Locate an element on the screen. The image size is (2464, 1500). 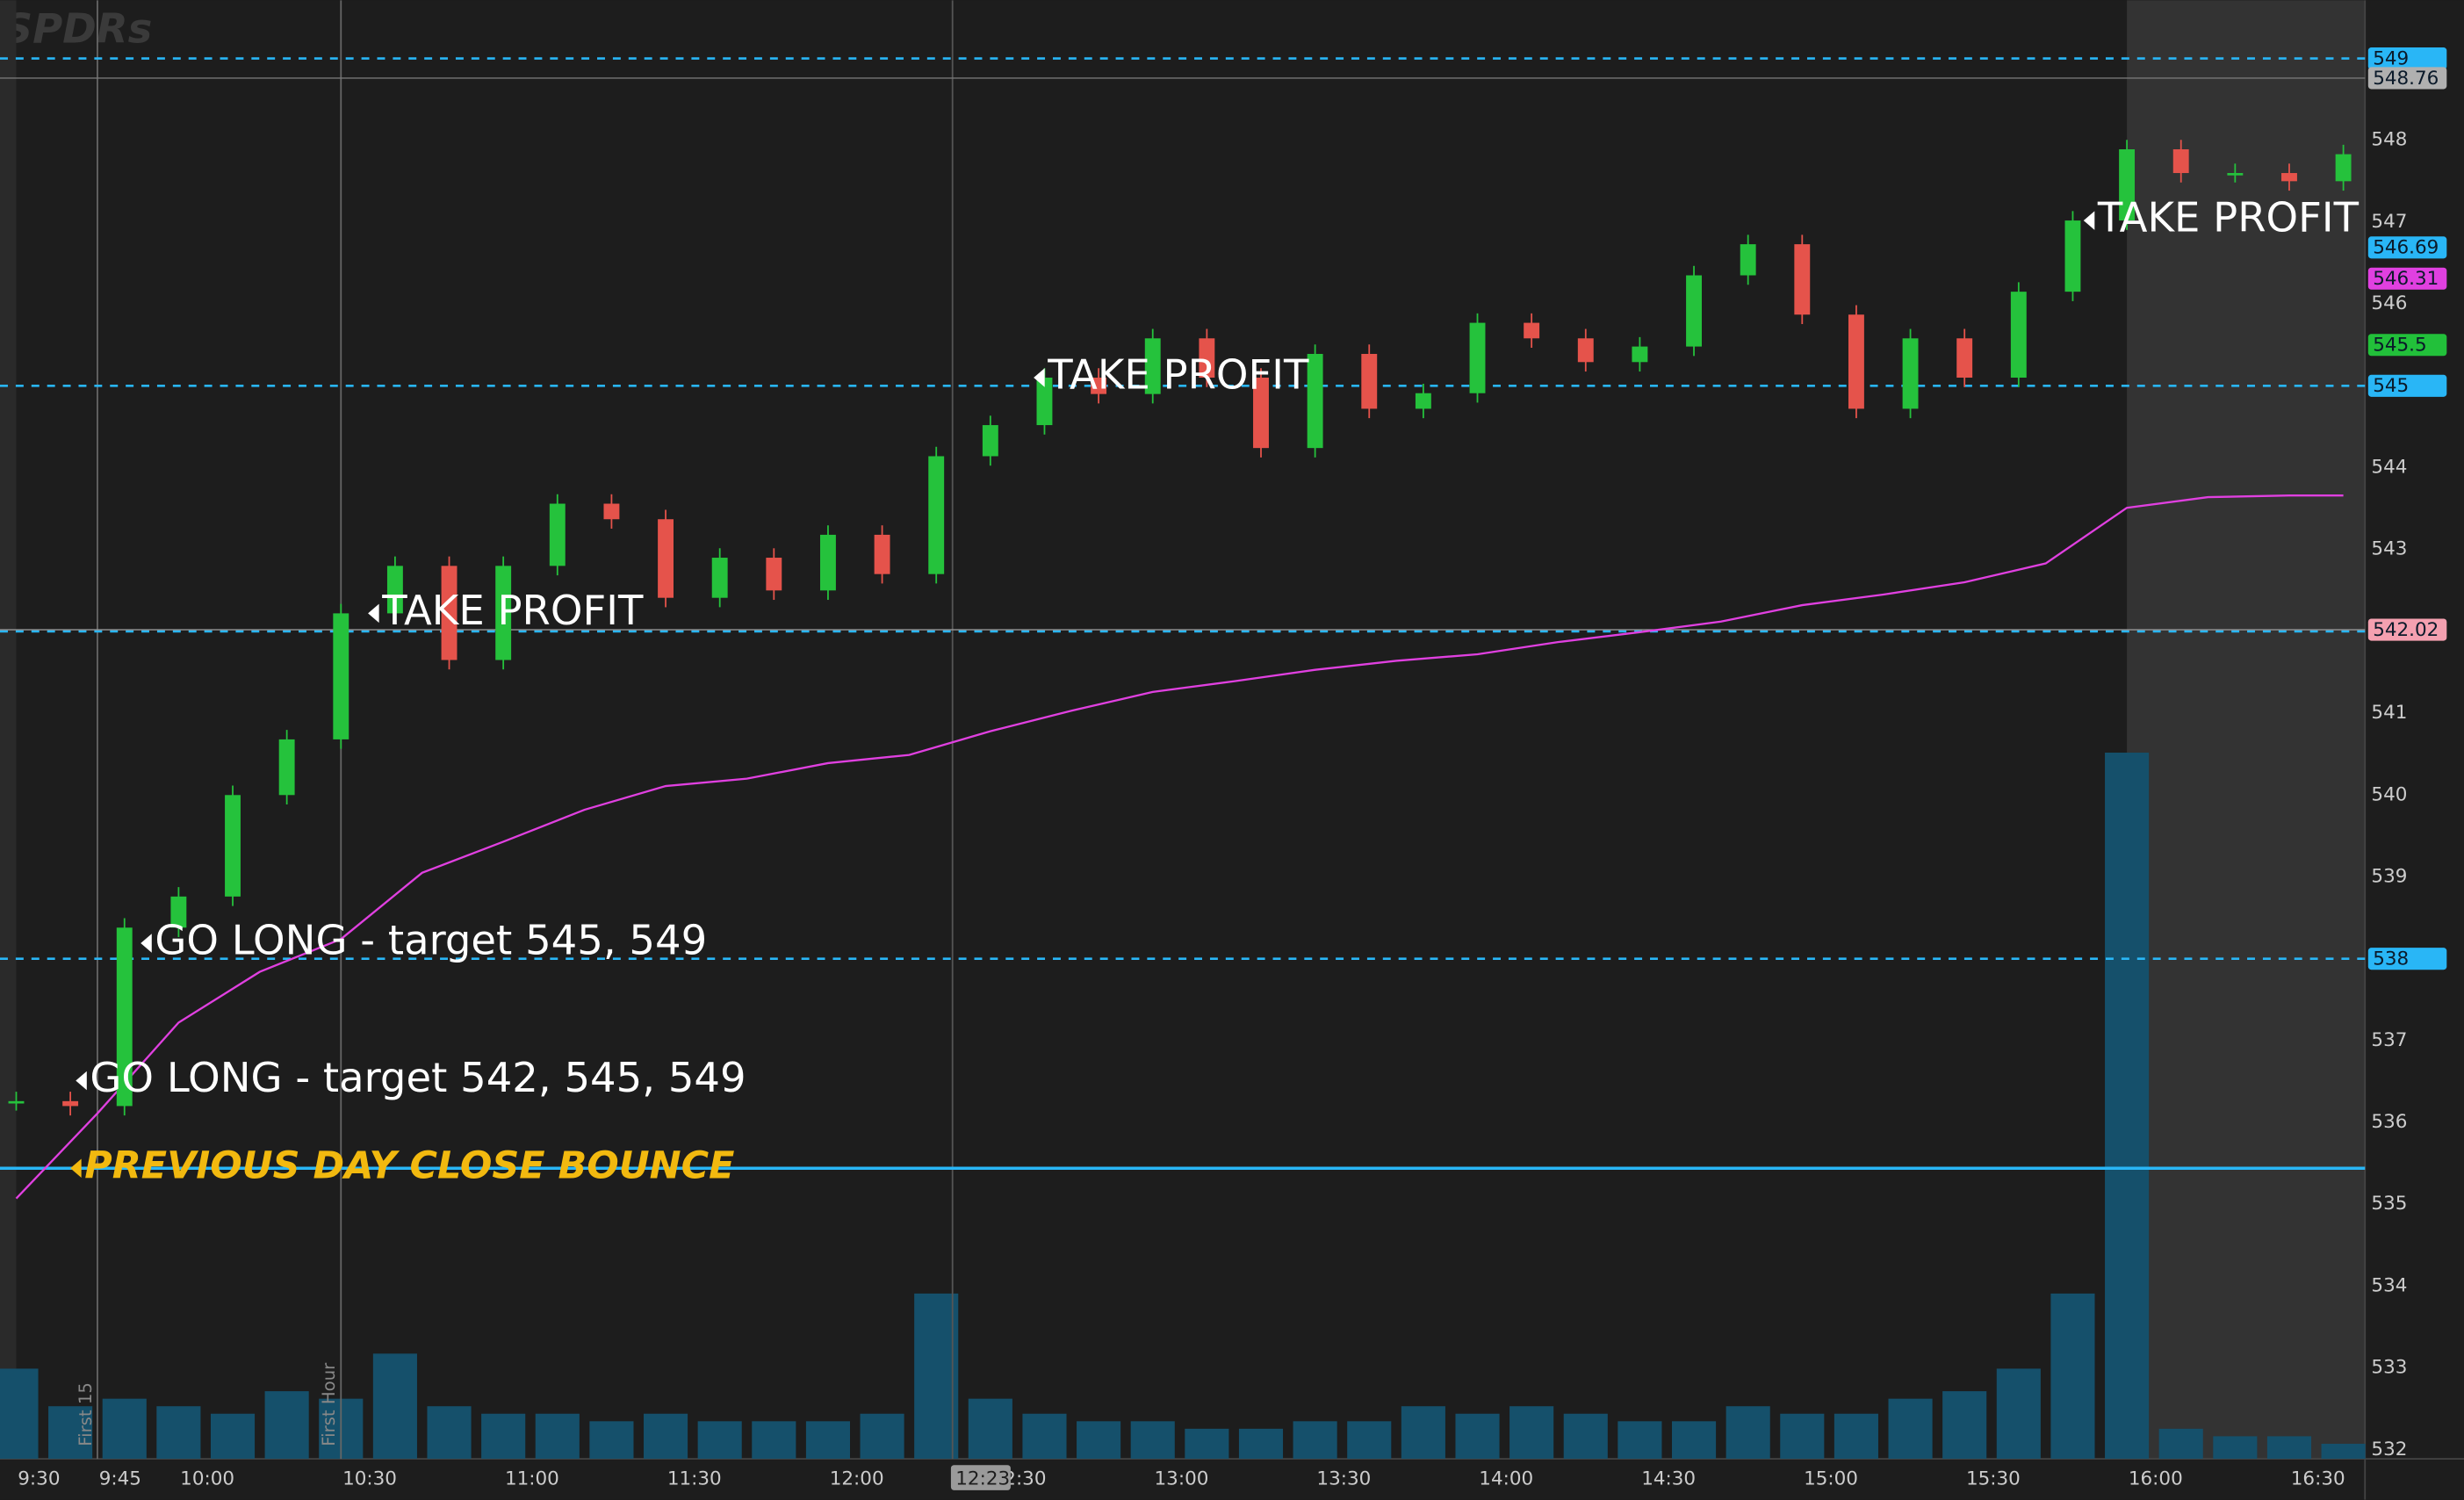
x-tick-label: 14:00 is located at coordinates (1506, 1478).